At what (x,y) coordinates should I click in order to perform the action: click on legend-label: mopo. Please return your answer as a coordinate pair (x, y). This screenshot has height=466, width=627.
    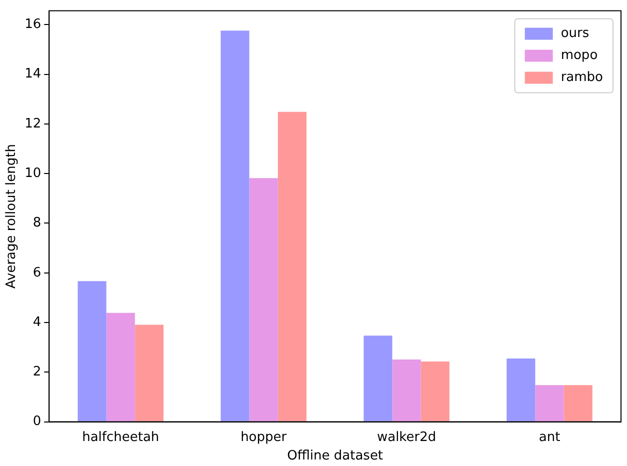
    Looking at the image, I should click on (579, 56).